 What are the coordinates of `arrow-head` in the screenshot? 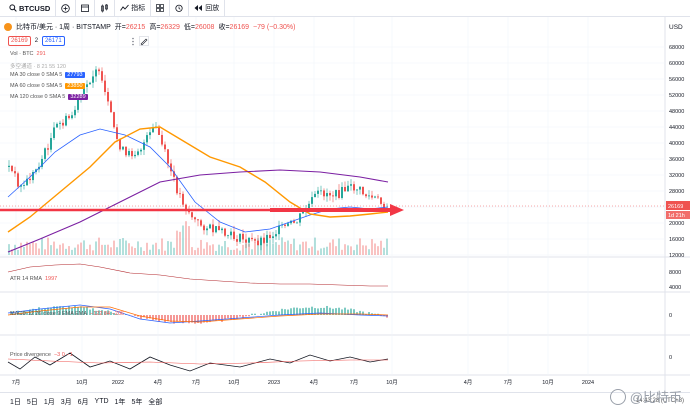 It's located at (397, 210).